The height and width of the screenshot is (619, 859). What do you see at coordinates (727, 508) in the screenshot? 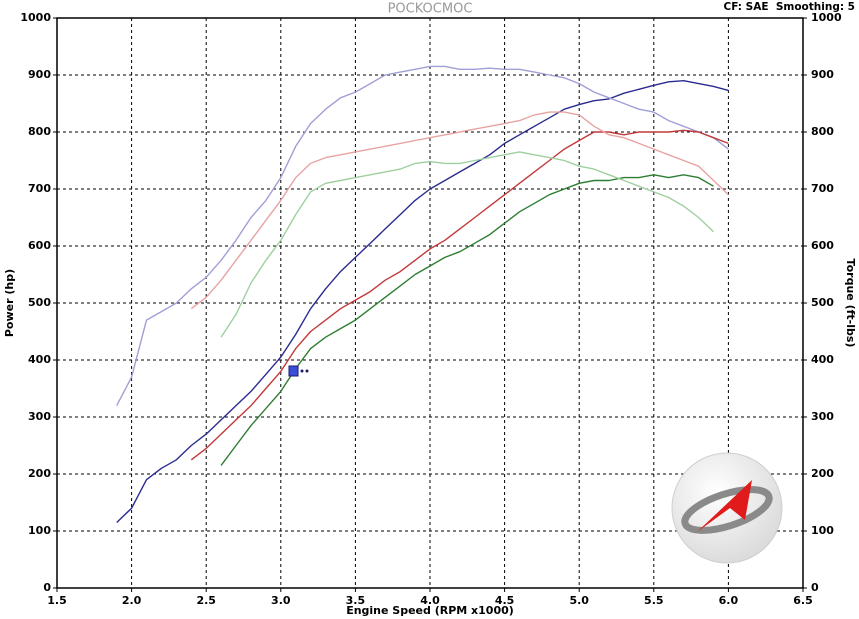
I see `logo` at bounding box center [727, 508].